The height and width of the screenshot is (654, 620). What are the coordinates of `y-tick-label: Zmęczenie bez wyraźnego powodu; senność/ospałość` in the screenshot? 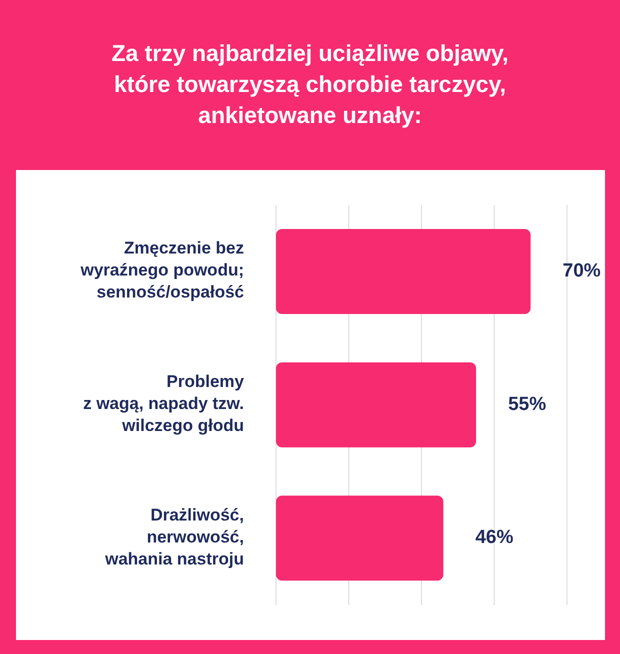 It's located at (162, 270).